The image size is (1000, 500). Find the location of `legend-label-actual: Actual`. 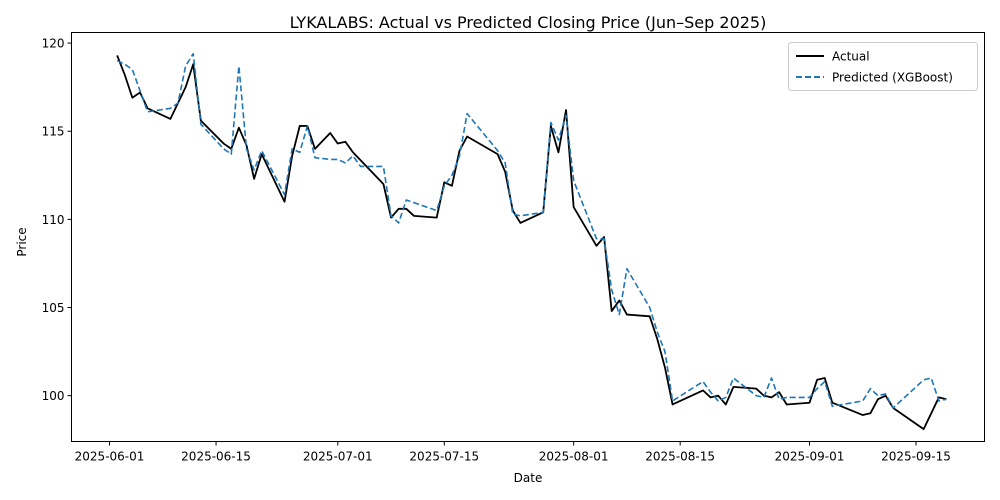

legend-label-actual: Actual is located at coordinates (851, 57).